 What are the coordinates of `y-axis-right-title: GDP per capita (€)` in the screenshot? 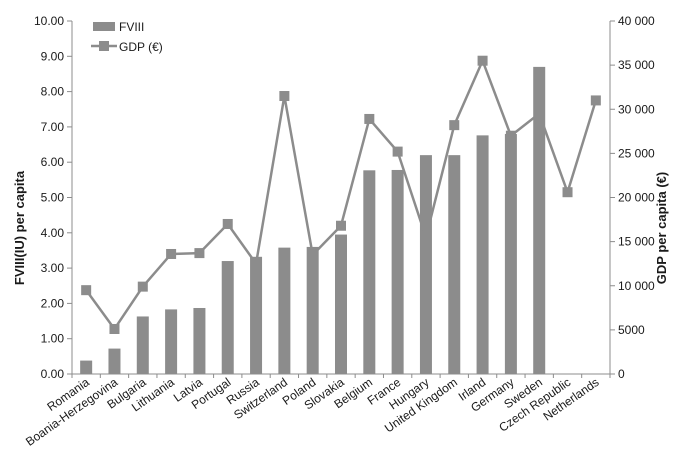 It's located at (661, 228).